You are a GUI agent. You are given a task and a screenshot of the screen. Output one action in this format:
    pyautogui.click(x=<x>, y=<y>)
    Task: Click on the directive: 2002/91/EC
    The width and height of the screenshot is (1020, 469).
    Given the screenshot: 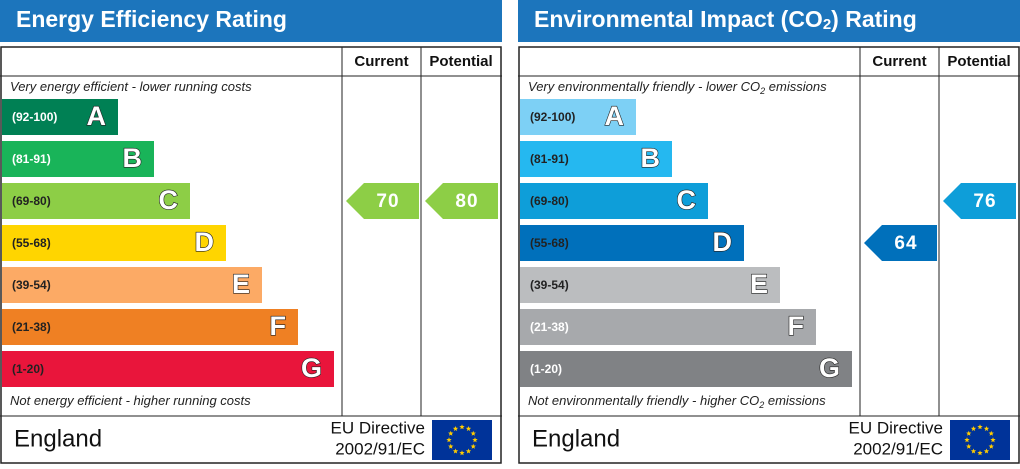 What is the action you would take?
    pyautogui.click(x=380, y=448)
    